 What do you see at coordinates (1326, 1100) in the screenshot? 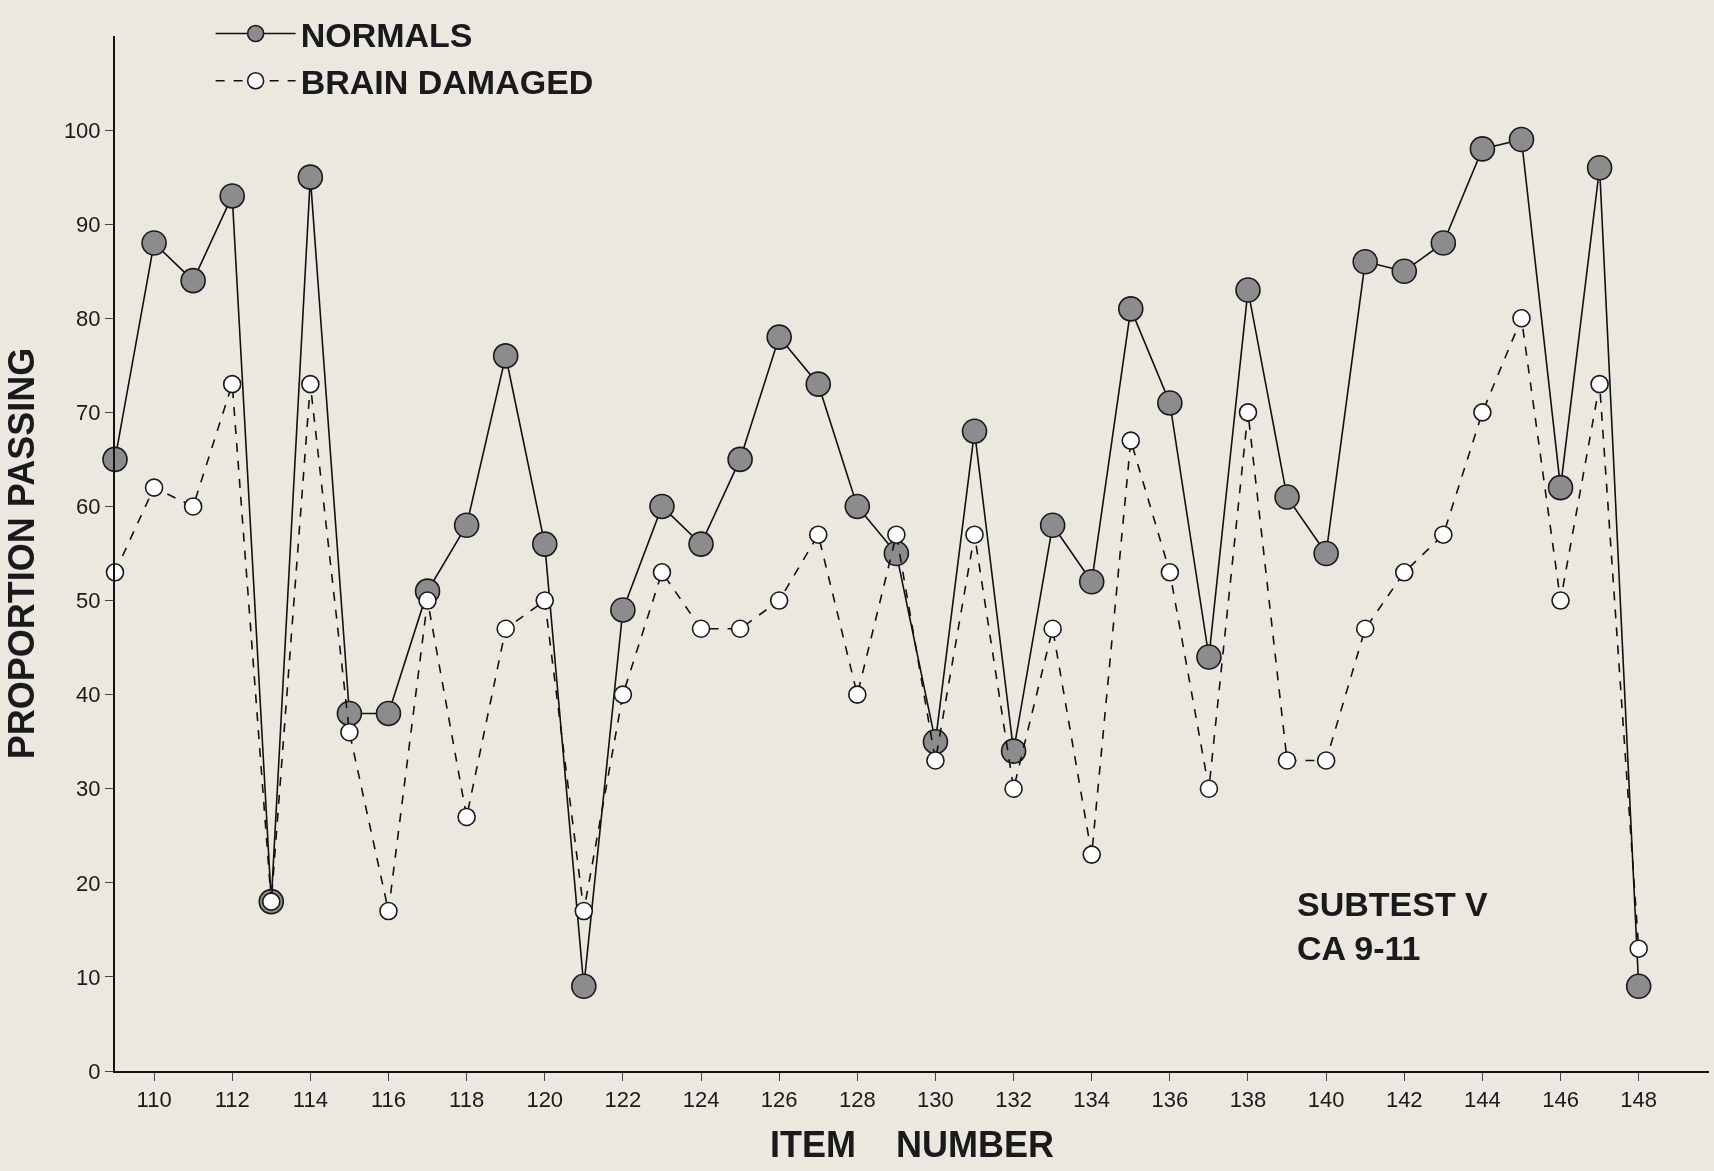
I see `x-tick-label: 140` at bounding box center [1326, 1100].